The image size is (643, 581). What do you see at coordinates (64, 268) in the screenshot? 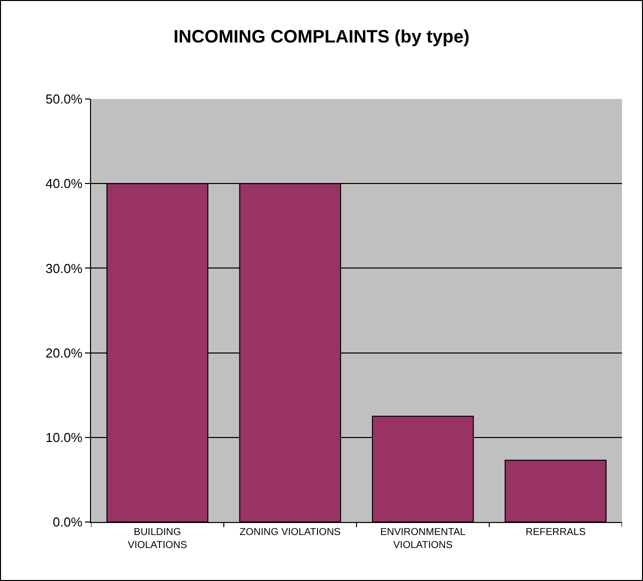
I see `y-tick-label: 30.0%` at bounding box center [64, 268].